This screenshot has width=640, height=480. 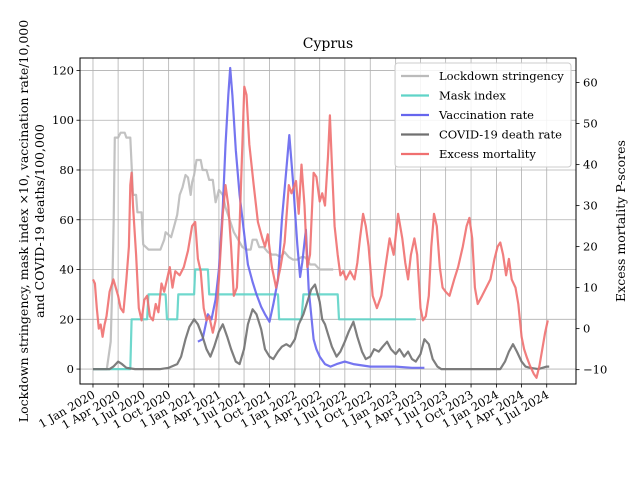 I want to click on legend-label: Mask index, so click(x=472, y=96).